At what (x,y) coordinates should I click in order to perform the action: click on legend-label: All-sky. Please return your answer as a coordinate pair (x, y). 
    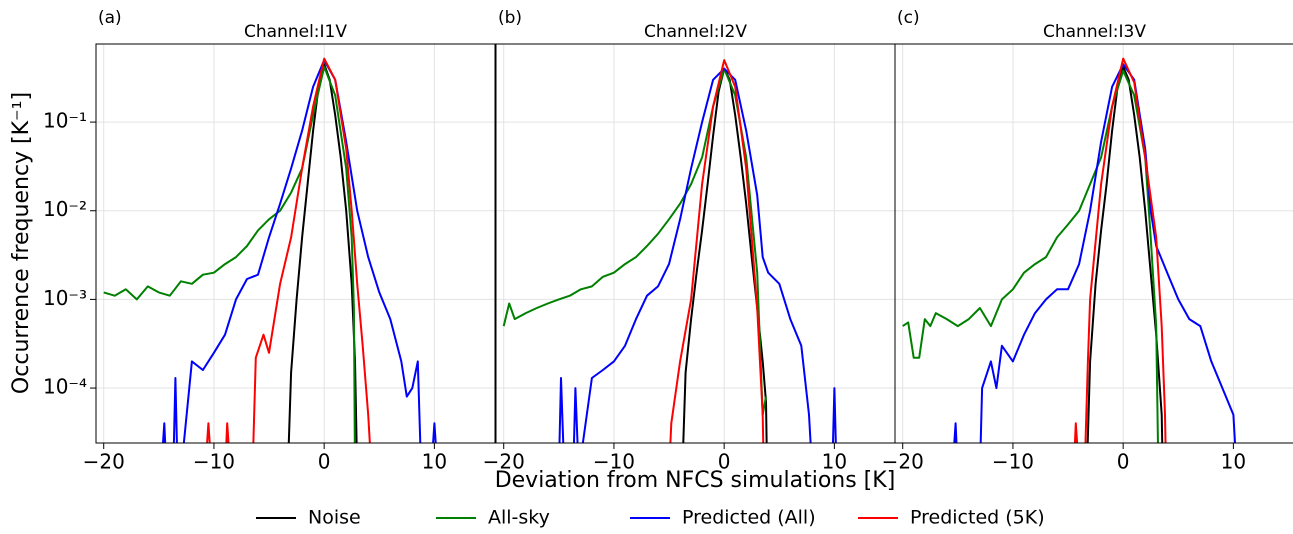
    Looking at the image, I should click on (519, 518).